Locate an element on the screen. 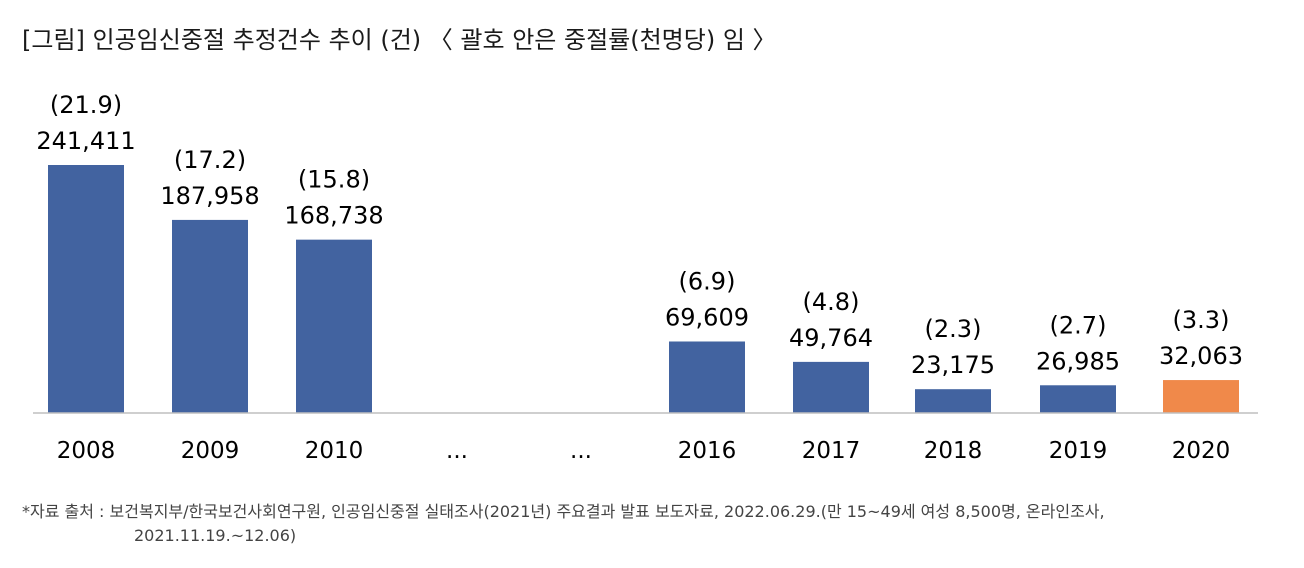 The width and height of the screenshot is (1304, 568). value-label-2016: 69,609 is located at coordinates (707, 317).